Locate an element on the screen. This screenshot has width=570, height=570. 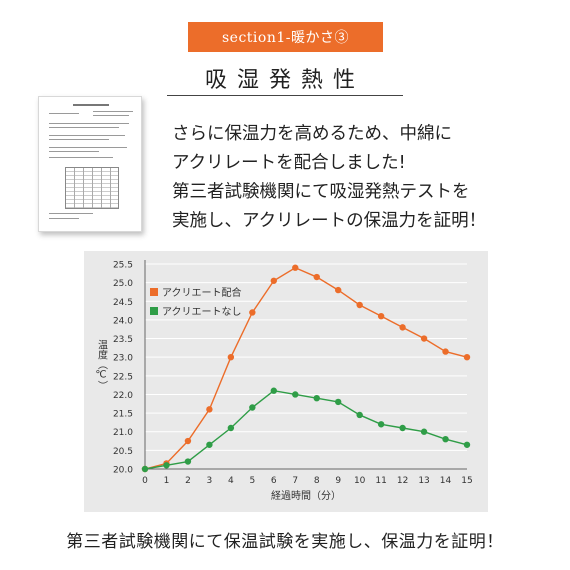
y-tick-label: 22.5 is located at coordinates (123, 377).